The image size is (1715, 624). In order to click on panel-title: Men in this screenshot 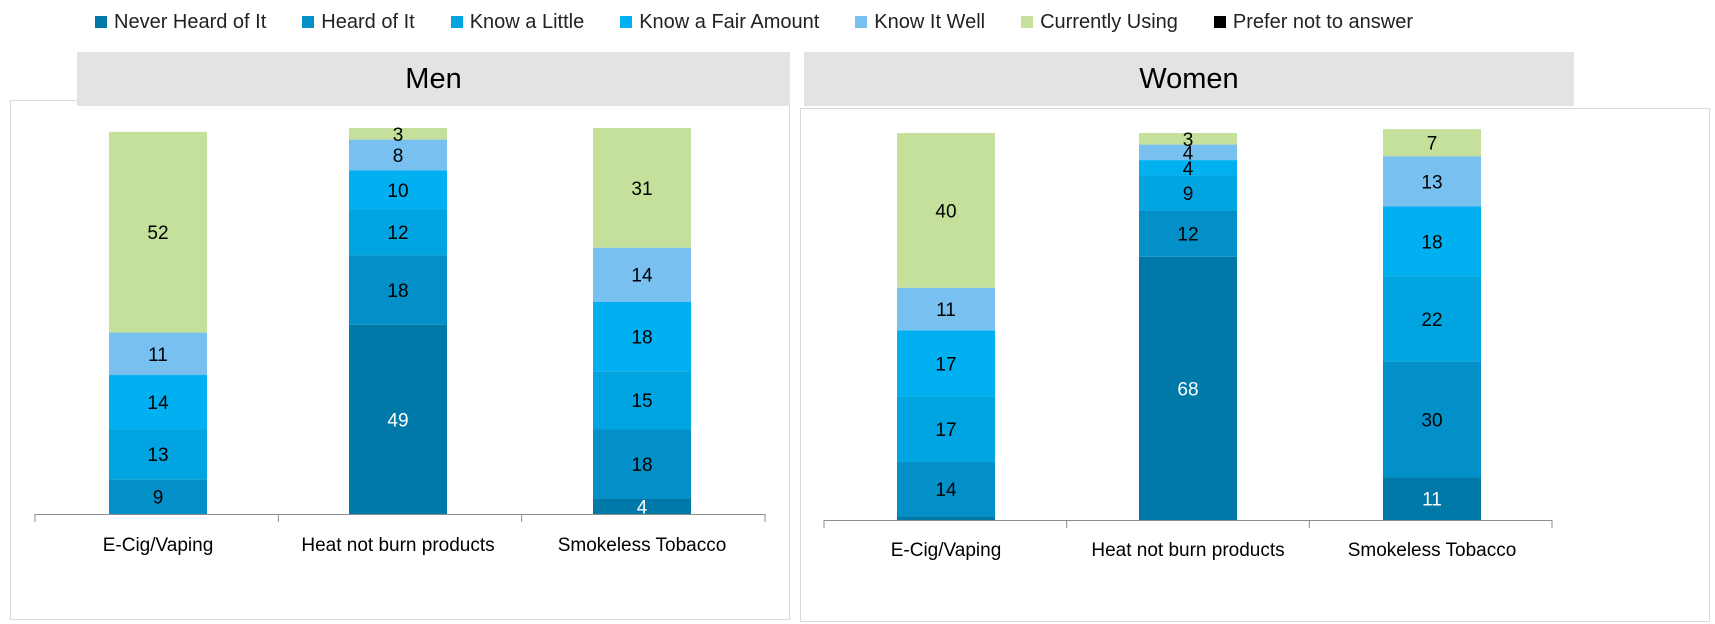, I will do `click(433, 79)`.